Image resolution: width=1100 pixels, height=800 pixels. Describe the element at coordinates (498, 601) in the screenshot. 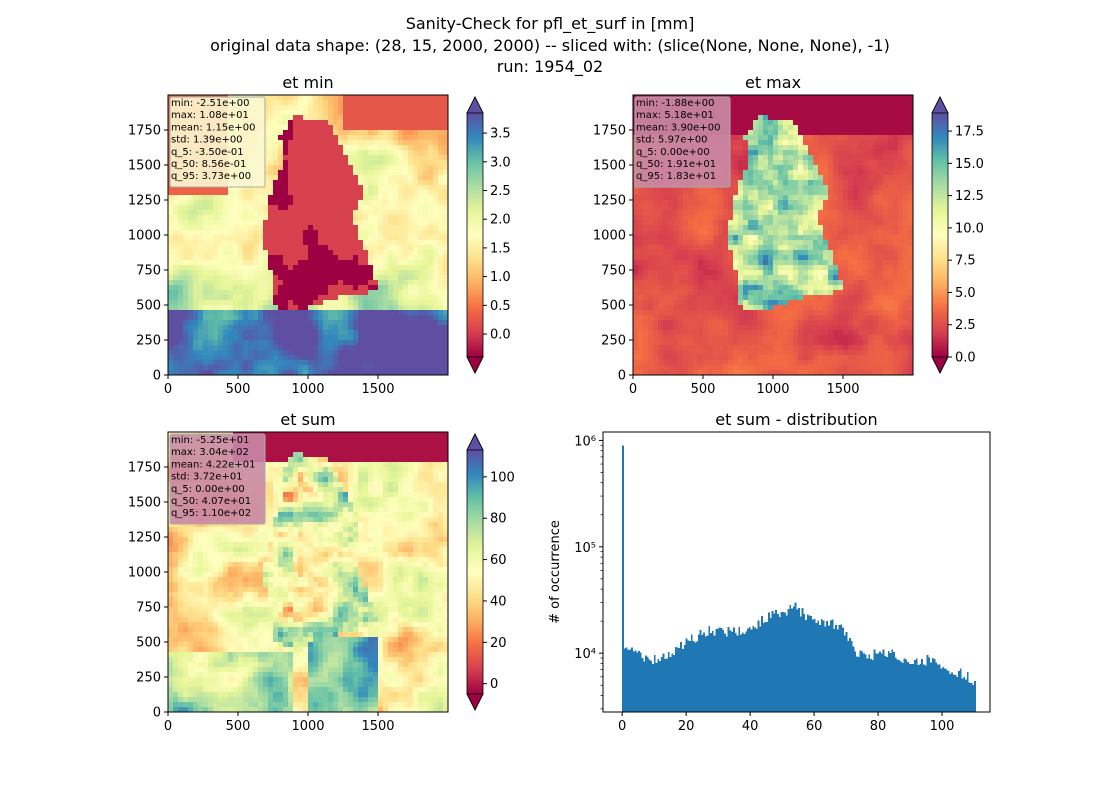

I see `colorbar-tick-label: 40` at that location.